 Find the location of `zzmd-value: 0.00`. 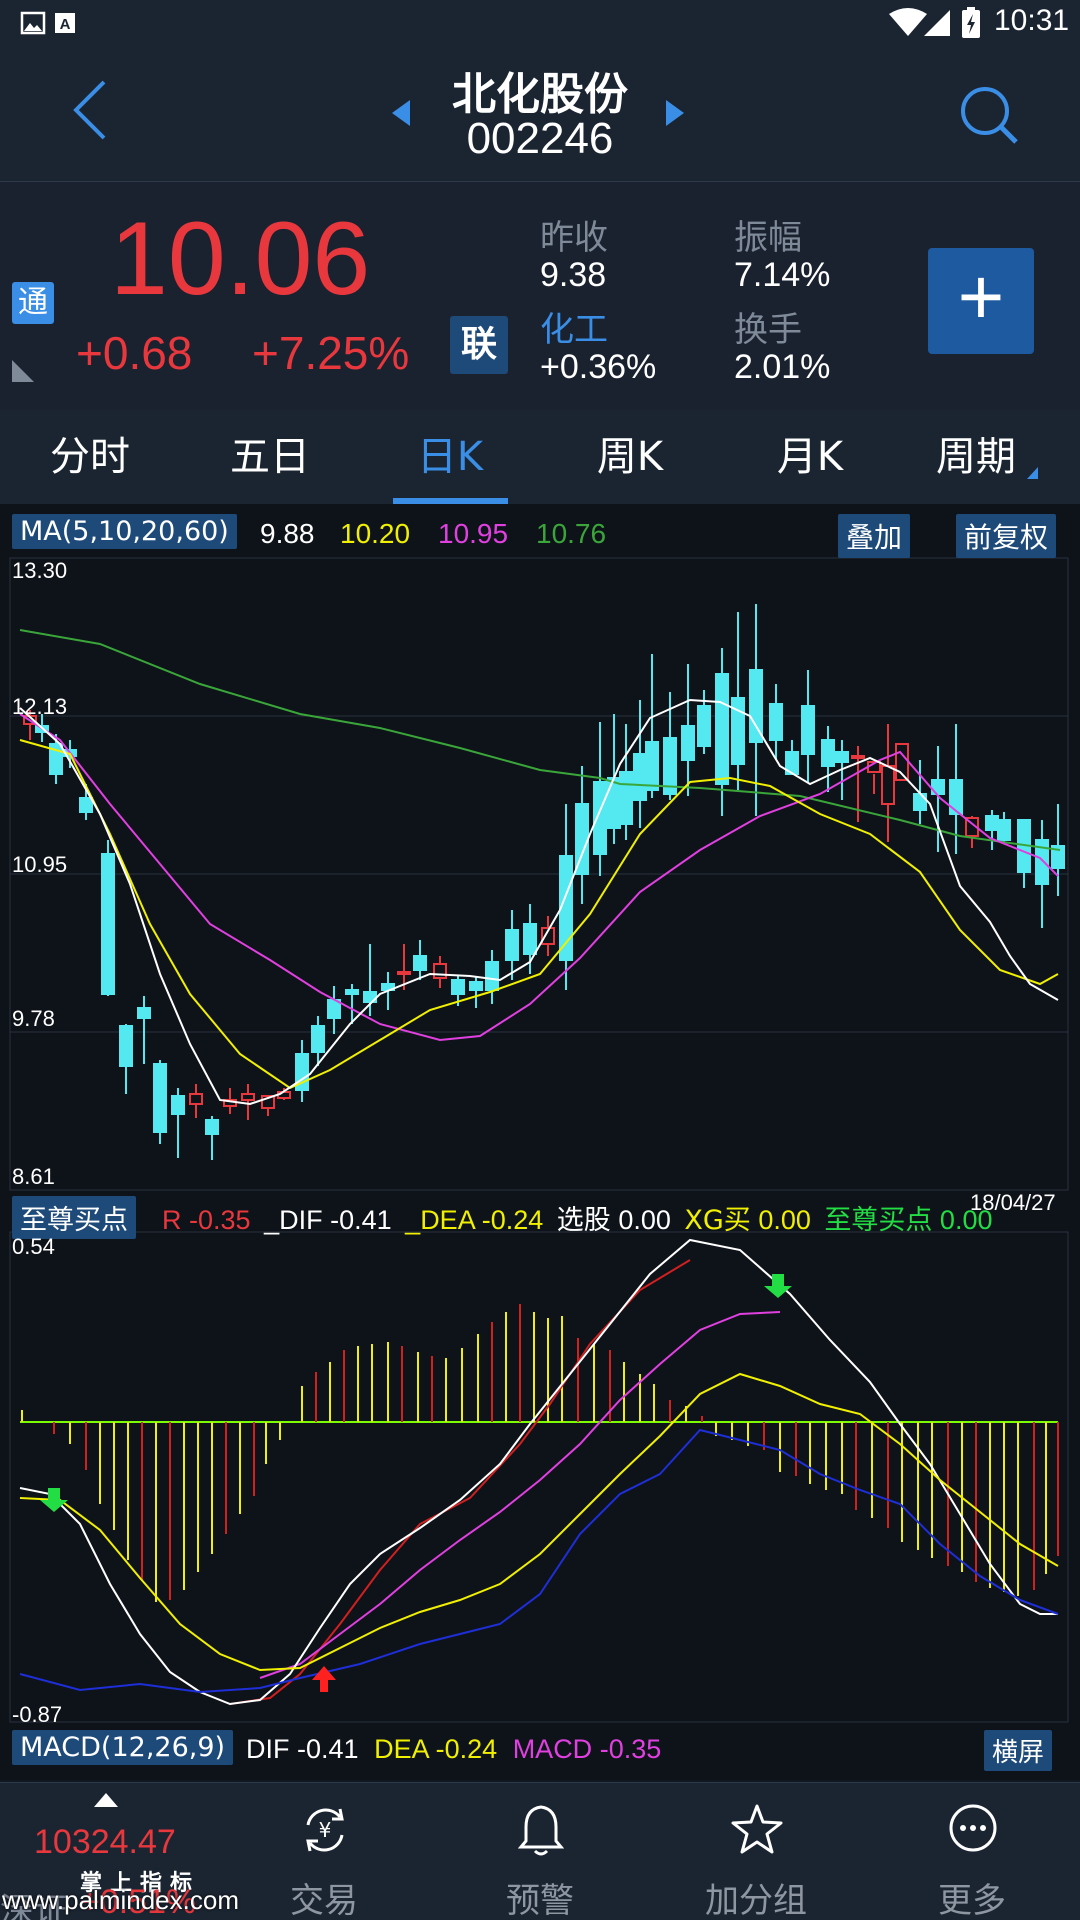

zzmd-value: 0.00 is located at coordinates (966, 1220).